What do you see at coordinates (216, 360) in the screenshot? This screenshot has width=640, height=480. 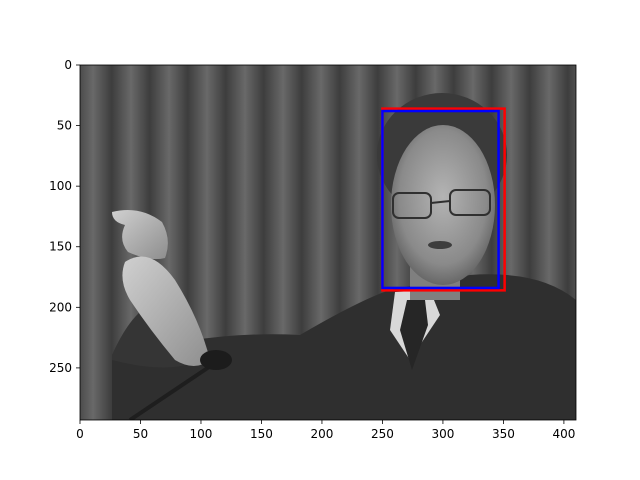 I see `microphone-head` at bounding box center [216, 360].